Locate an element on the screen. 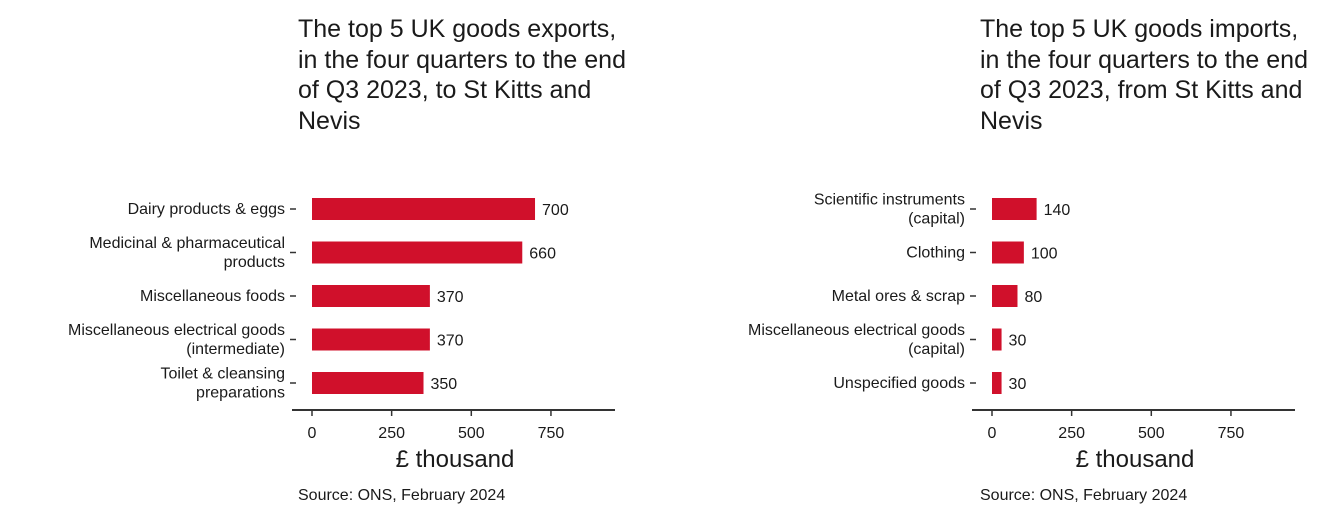 The height and width of the screenshot is (510, 1319). data-label: 350 is located at coordinates (444, 384).